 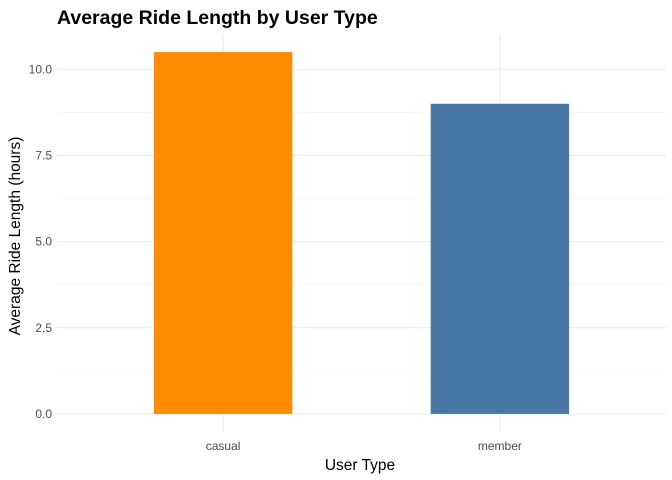 I want to click on y-axis-ticks: 0.0 2.5 5.0 7.5 10.0, so click(x=41, y=241).